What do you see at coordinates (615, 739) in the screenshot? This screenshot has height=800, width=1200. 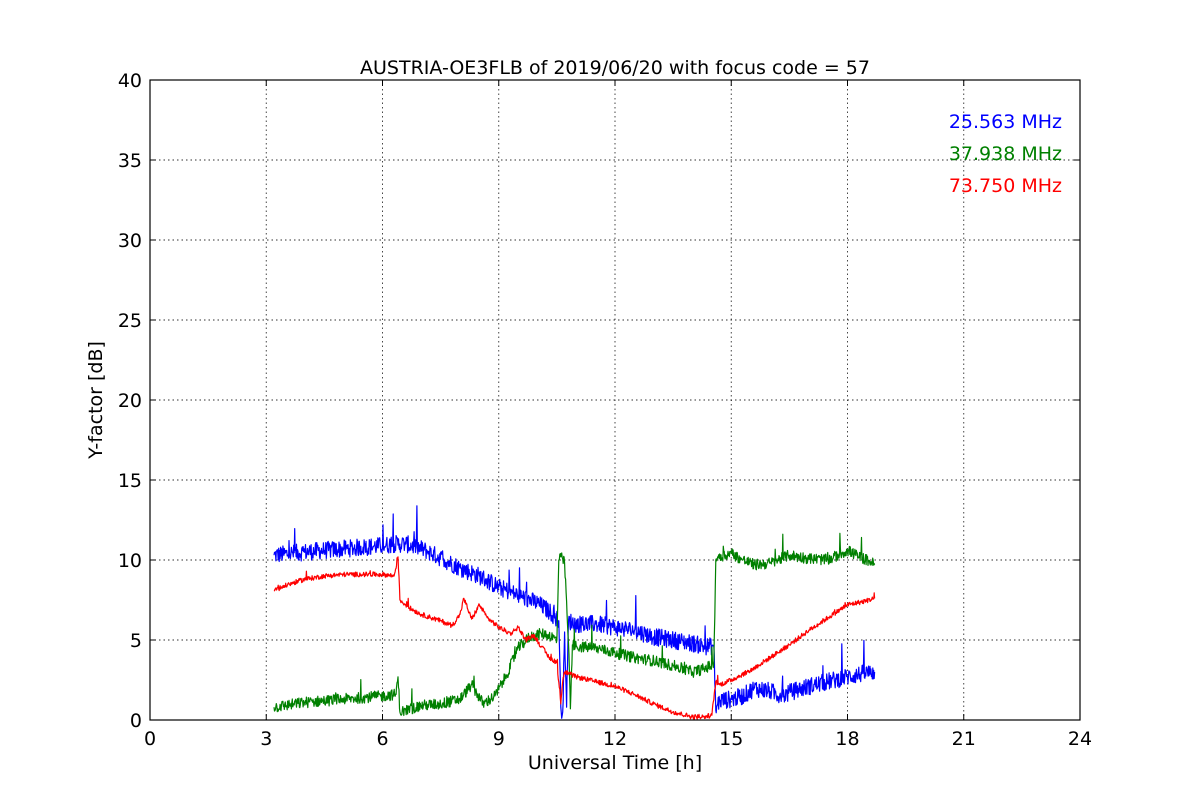 I see `x-tick-label: 12` at bounding box center [615, 739].